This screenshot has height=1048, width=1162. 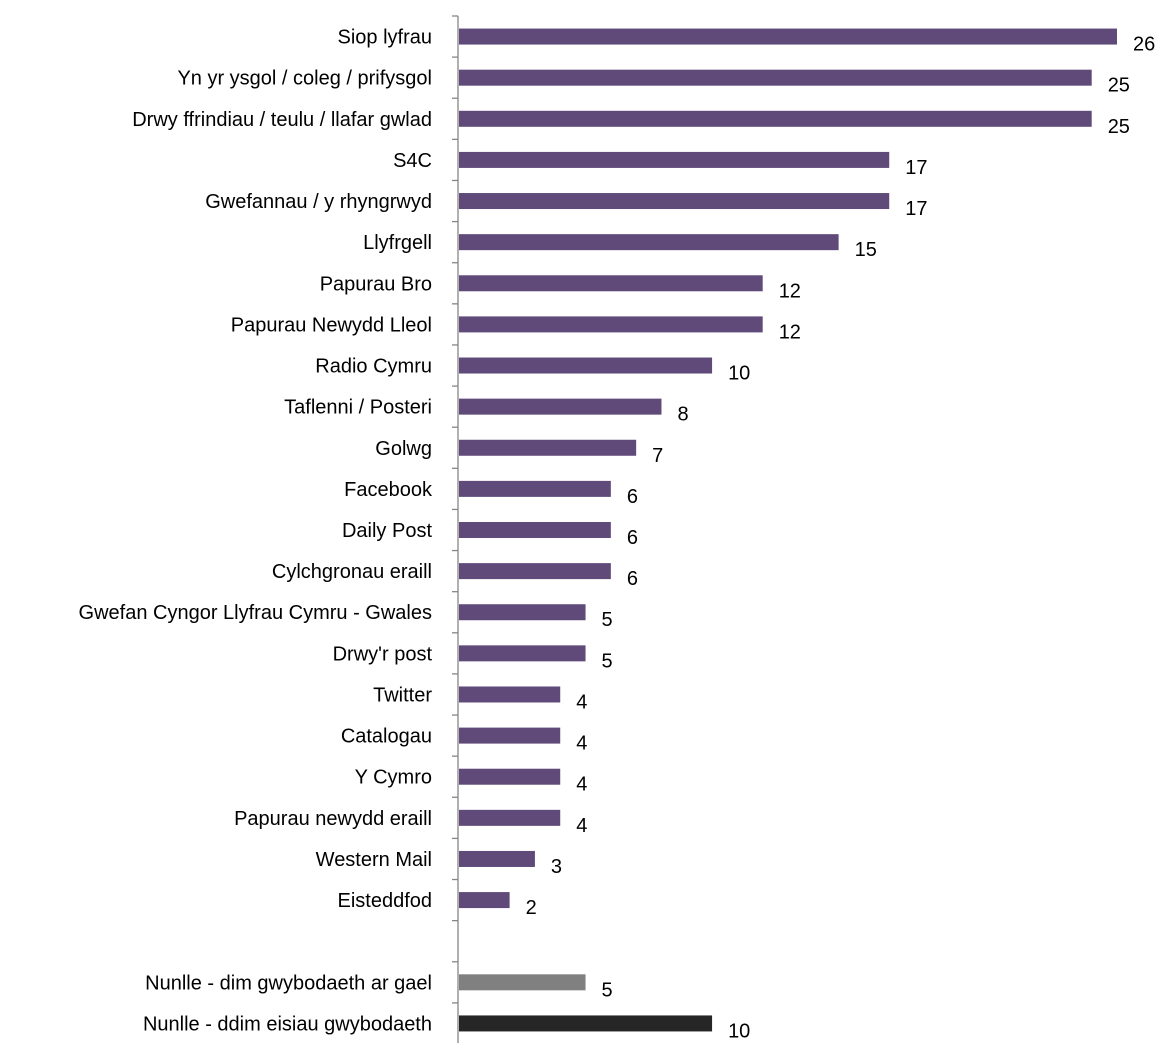 What do you see at coordinates (531, 908) in the screenshot?
I see `data-label: 2` at bounding box center [531, 908].